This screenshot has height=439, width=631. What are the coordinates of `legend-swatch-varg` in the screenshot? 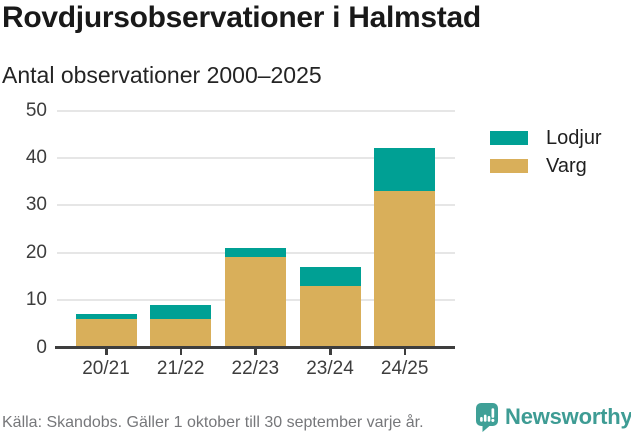 It's located at (509, 166).